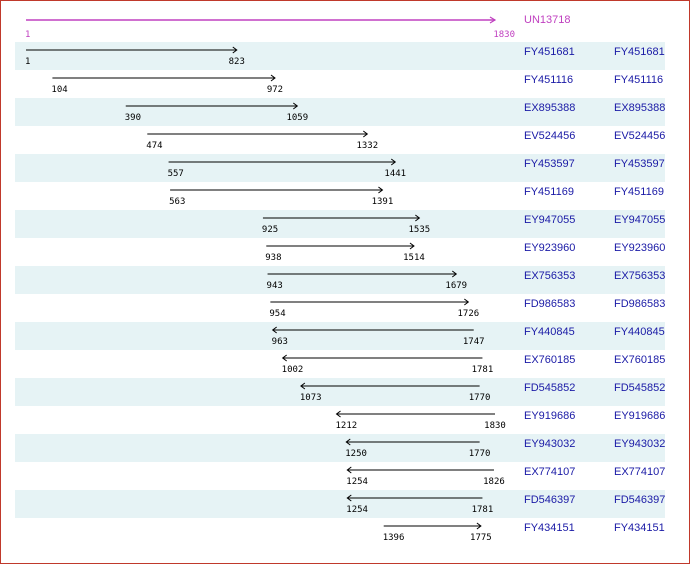  What do you see at coordinates (640, 136) in the screenshot?
I see `accession-link-secondary: EV524456` at bounding box center [640, 136].